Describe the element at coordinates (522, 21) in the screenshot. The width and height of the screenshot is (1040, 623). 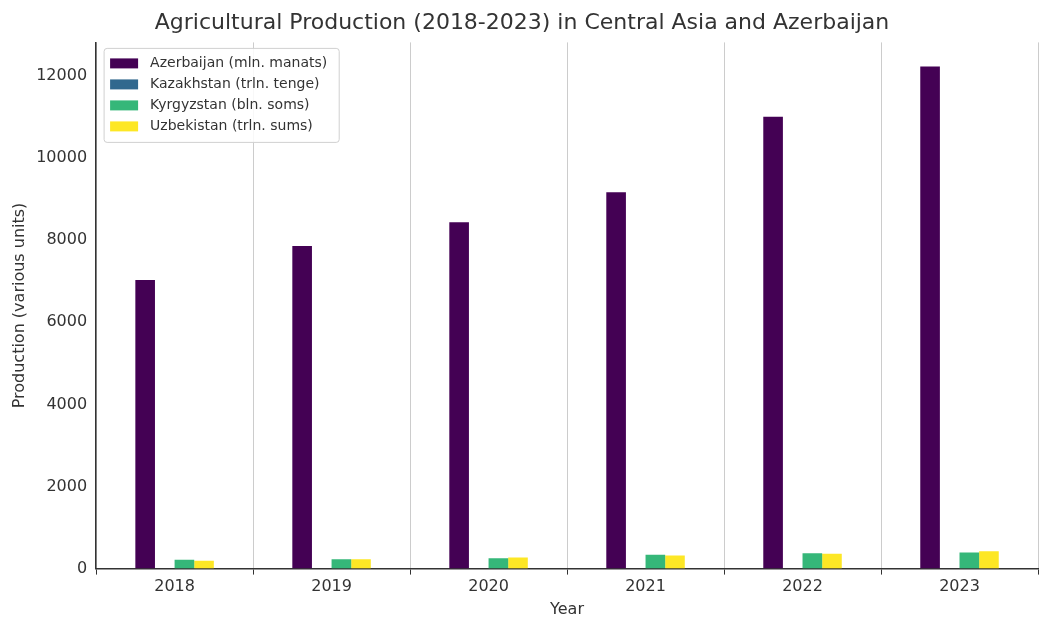
I see `chart-title: Agricultural Production (2018-2023) in Central Asia and Azerbaijan` at that location.